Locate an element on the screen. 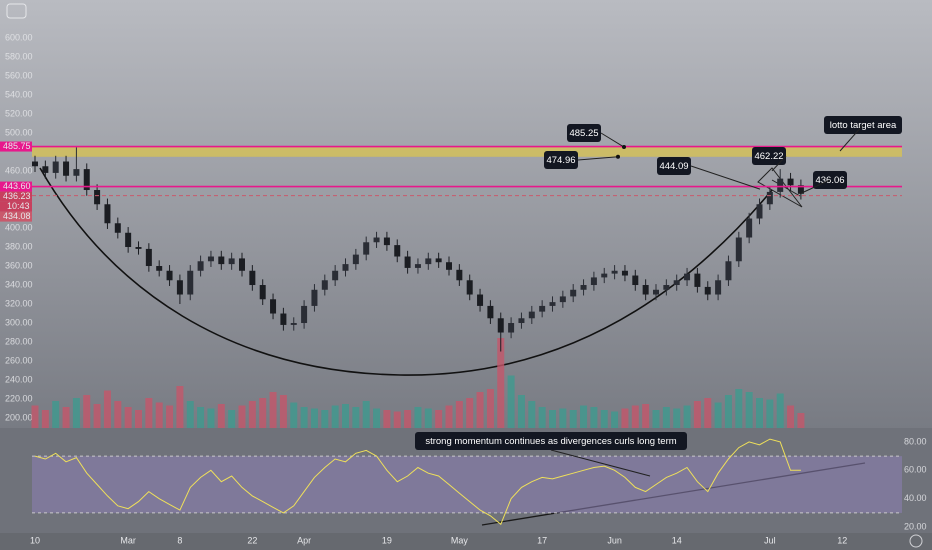 The width and height of the screenshot is (932, 550). y-tick-label: 260.00 is located at coordinates (19, 360).